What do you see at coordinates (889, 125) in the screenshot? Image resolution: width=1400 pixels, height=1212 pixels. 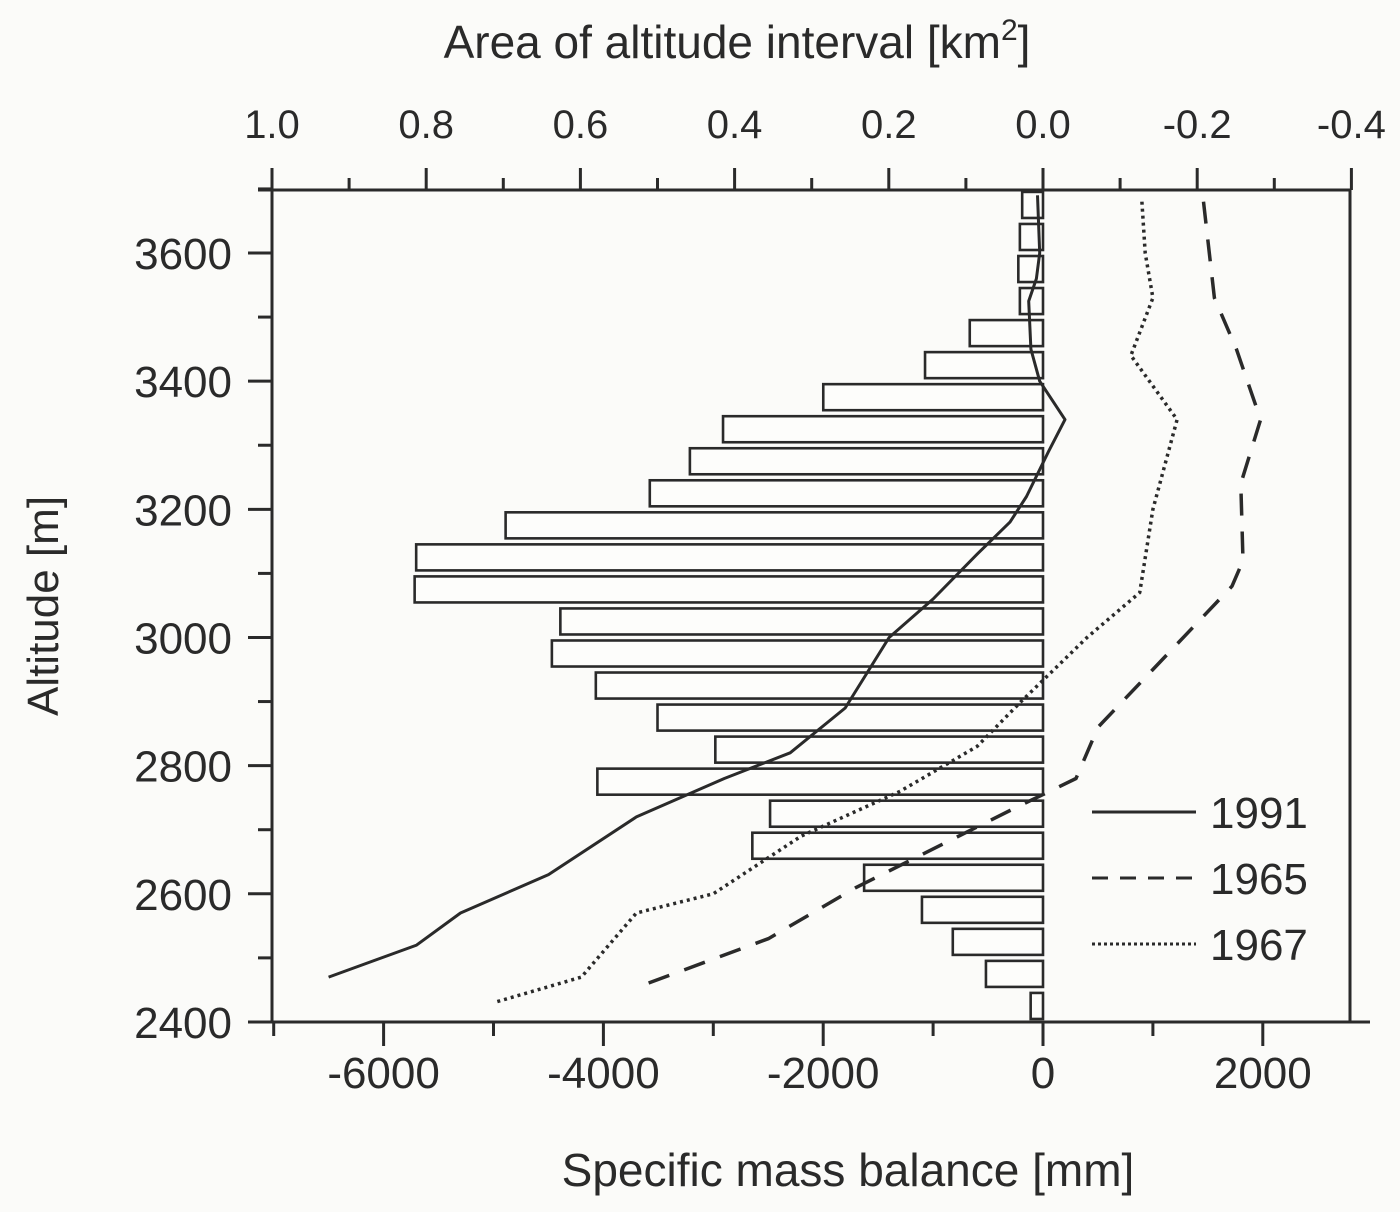 I see `top-tick-label: 0.2` at bounding box center [889, 125].